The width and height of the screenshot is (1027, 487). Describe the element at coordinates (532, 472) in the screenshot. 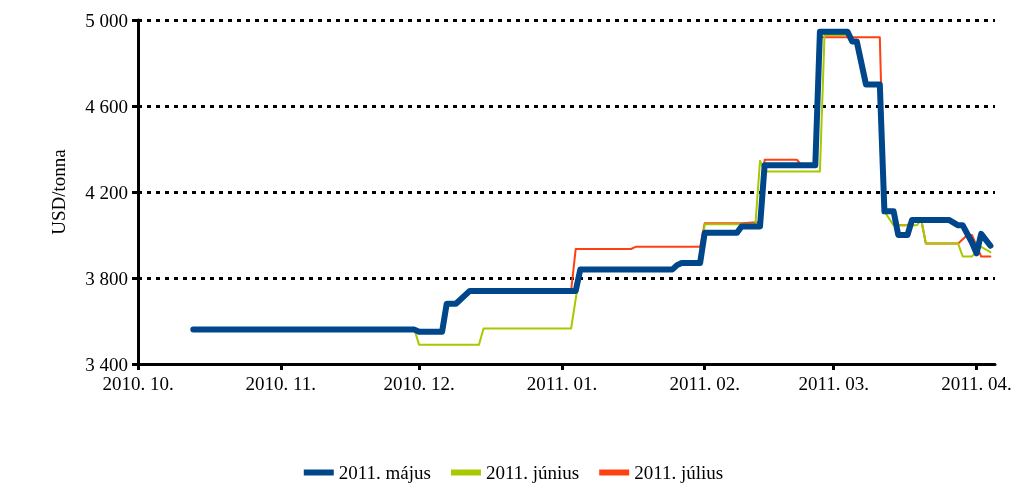

I see `legend-label: 2011. június` at that location.